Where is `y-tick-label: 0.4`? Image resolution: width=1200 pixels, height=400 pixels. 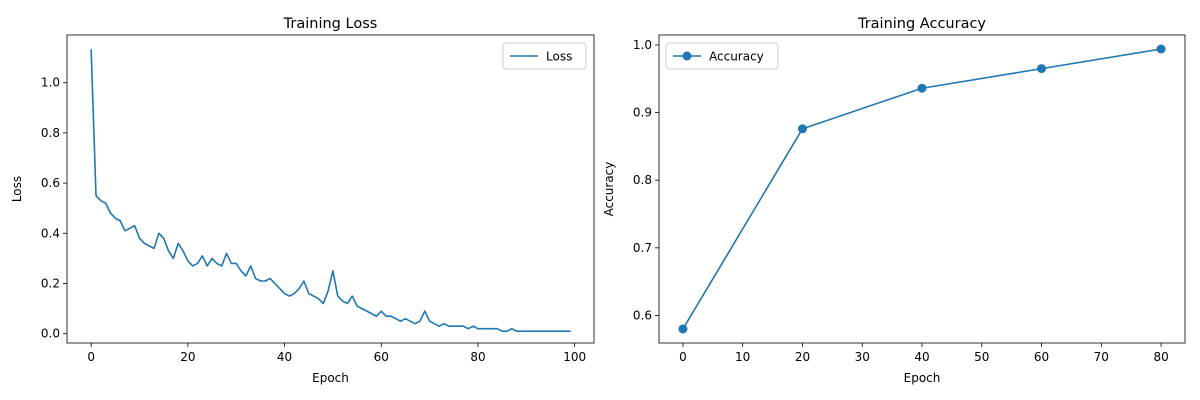
y-tick-label: 0.4 is located at coordinates (50, 233).